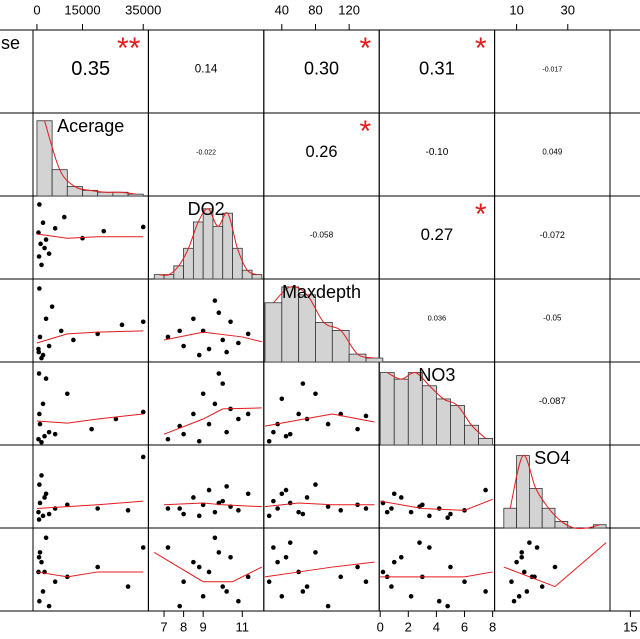  I want to click on correlation-value: 0.35, so click(90, 69).